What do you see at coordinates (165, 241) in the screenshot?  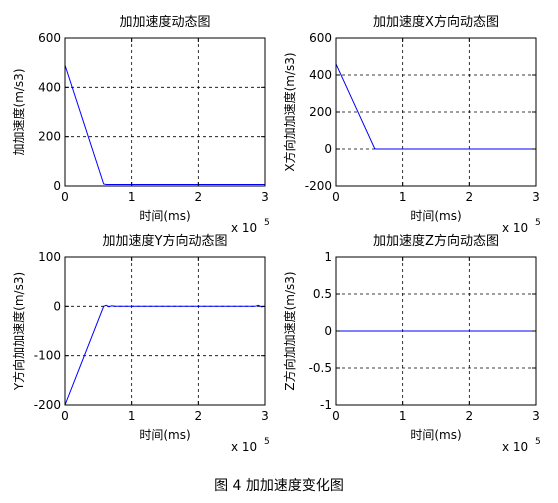 I see `subplot-title: 加加速度Y方向动态图` at bounding box center [165, 241].